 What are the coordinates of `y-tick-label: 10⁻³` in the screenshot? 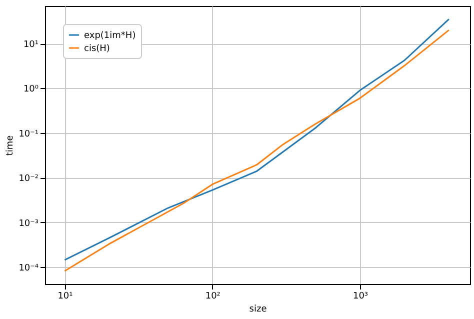 It's located at (28, 223).